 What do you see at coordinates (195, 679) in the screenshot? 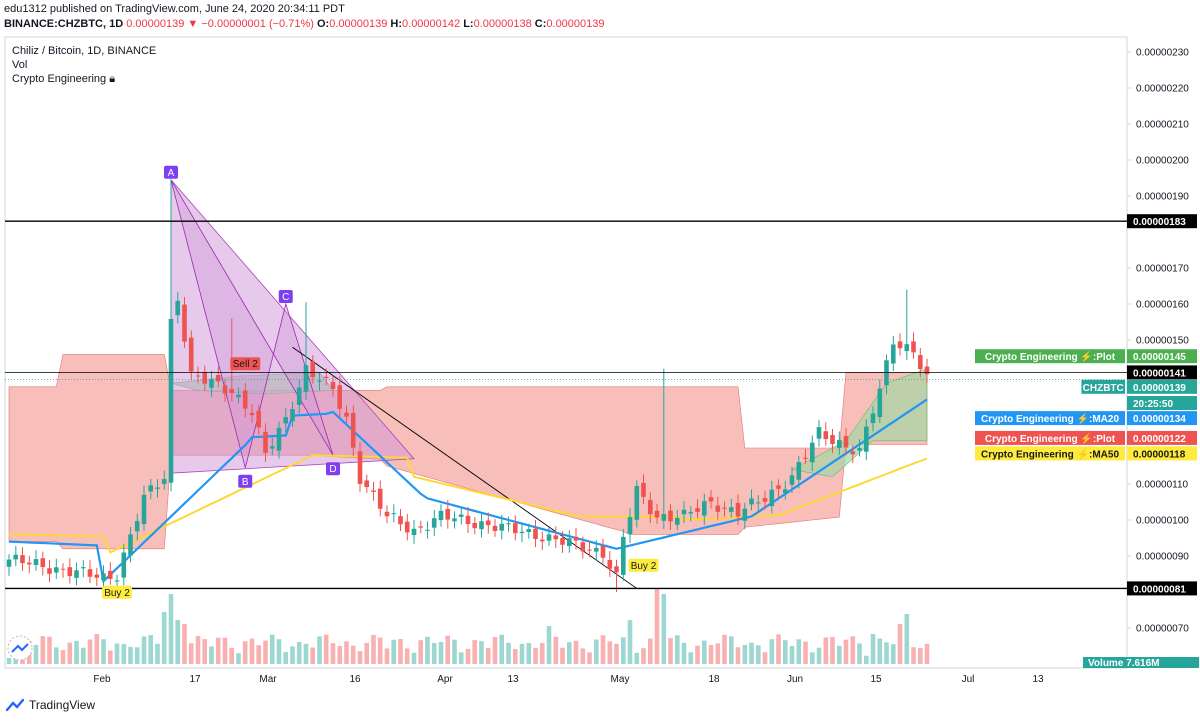
I see `x-tick-label: 17` at bounding box center [195, 679].